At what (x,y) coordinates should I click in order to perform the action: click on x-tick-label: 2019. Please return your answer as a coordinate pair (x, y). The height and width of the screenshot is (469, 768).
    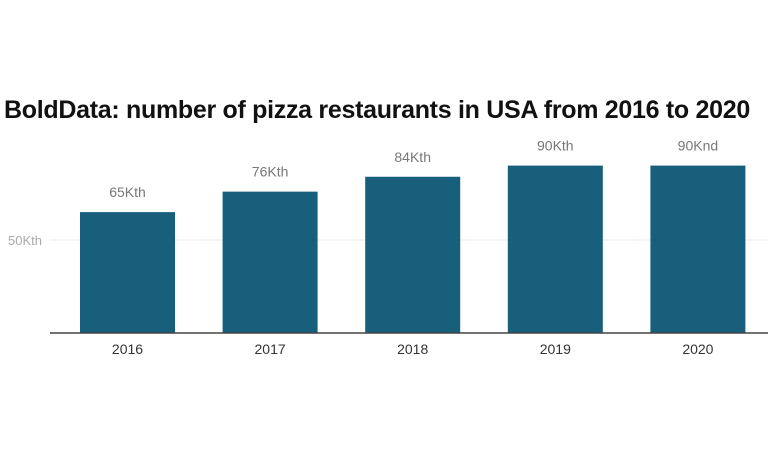
    Looking at the image, I should click on (555, 349).